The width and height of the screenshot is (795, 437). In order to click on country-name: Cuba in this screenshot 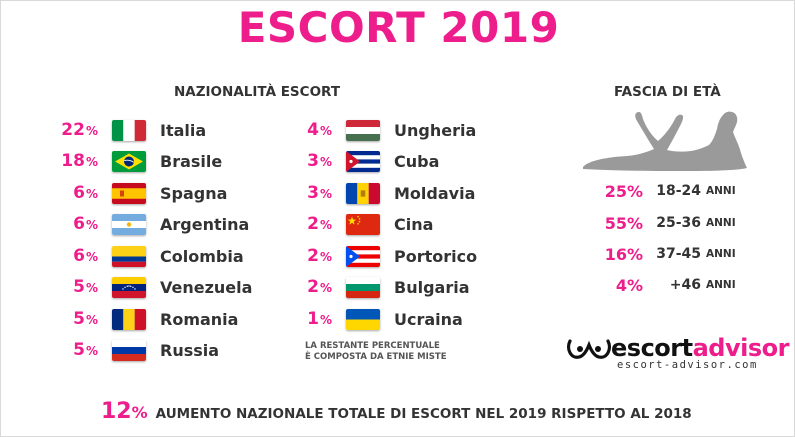, I will do `click(417, 161)`.